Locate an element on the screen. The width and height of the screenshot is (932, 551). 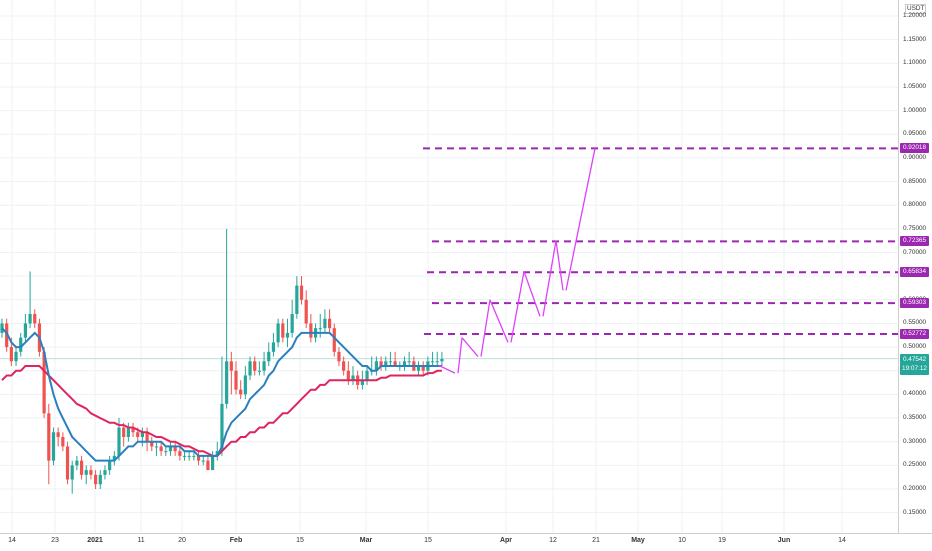
currency-label: USDT is located at coordinates (916, 9).